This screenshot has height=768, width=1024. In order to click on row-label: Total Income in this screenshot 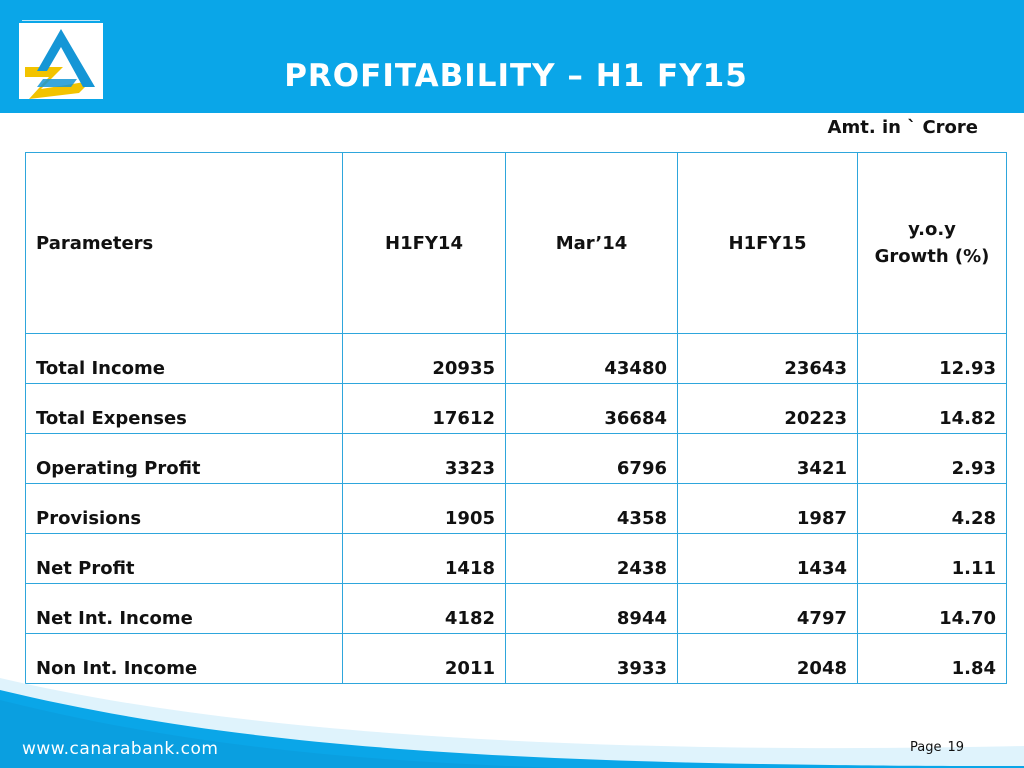, I will do `click(184, 358)`.